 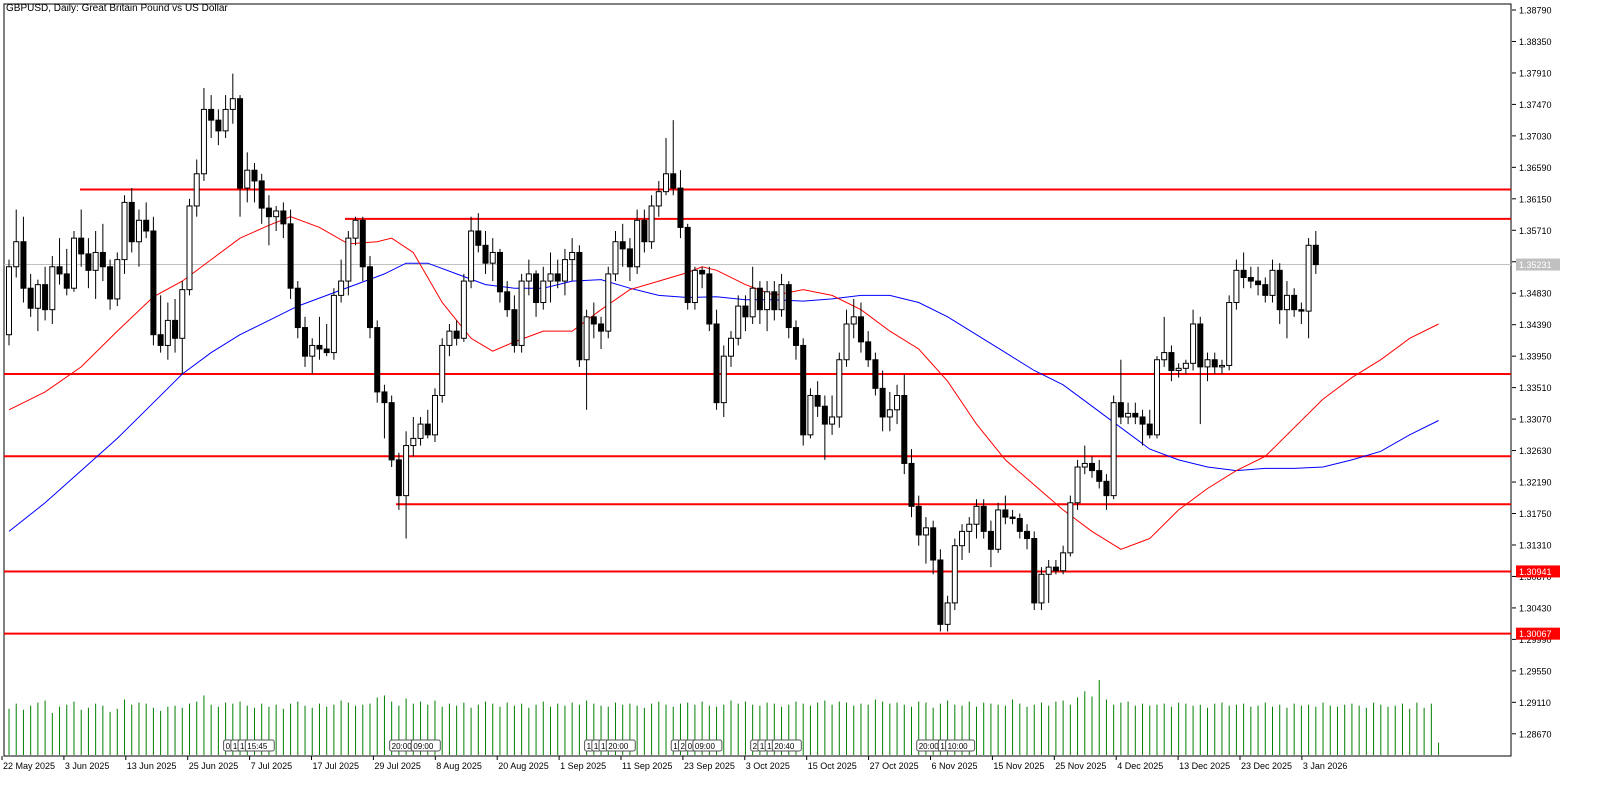 What do you see at coordinates (1535, 168) in the screenshot?
I see `y-tick-label: 1.36590` at bounding box center [1535, 168].